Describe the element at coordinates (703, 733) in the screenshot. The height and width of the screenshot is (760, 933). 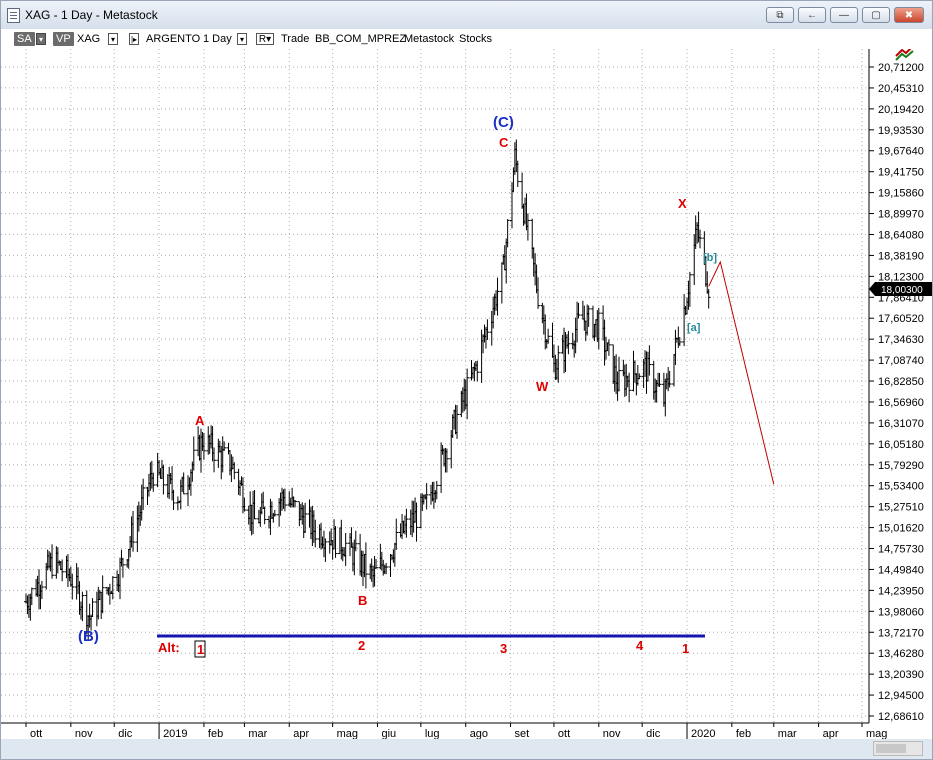
I see `time-tick-label: 2020` at that location.